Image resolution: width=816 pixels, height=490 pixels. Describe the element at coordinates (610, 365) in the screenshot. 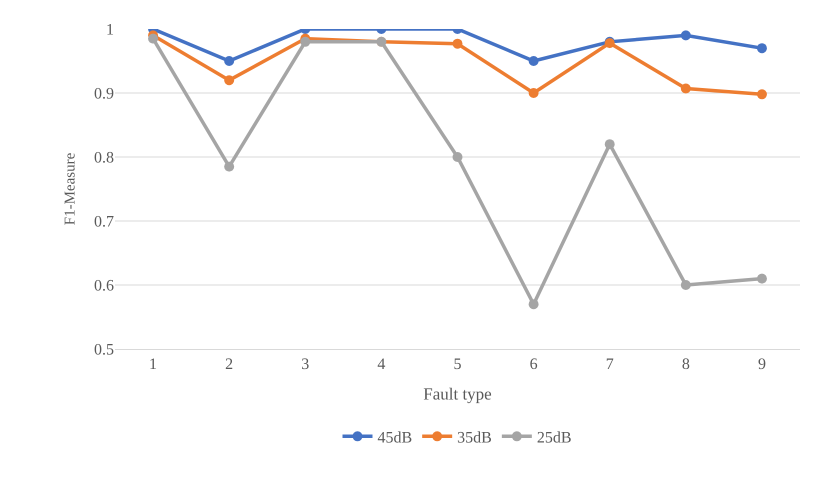

I see `x-tick-label: 7` at that location.